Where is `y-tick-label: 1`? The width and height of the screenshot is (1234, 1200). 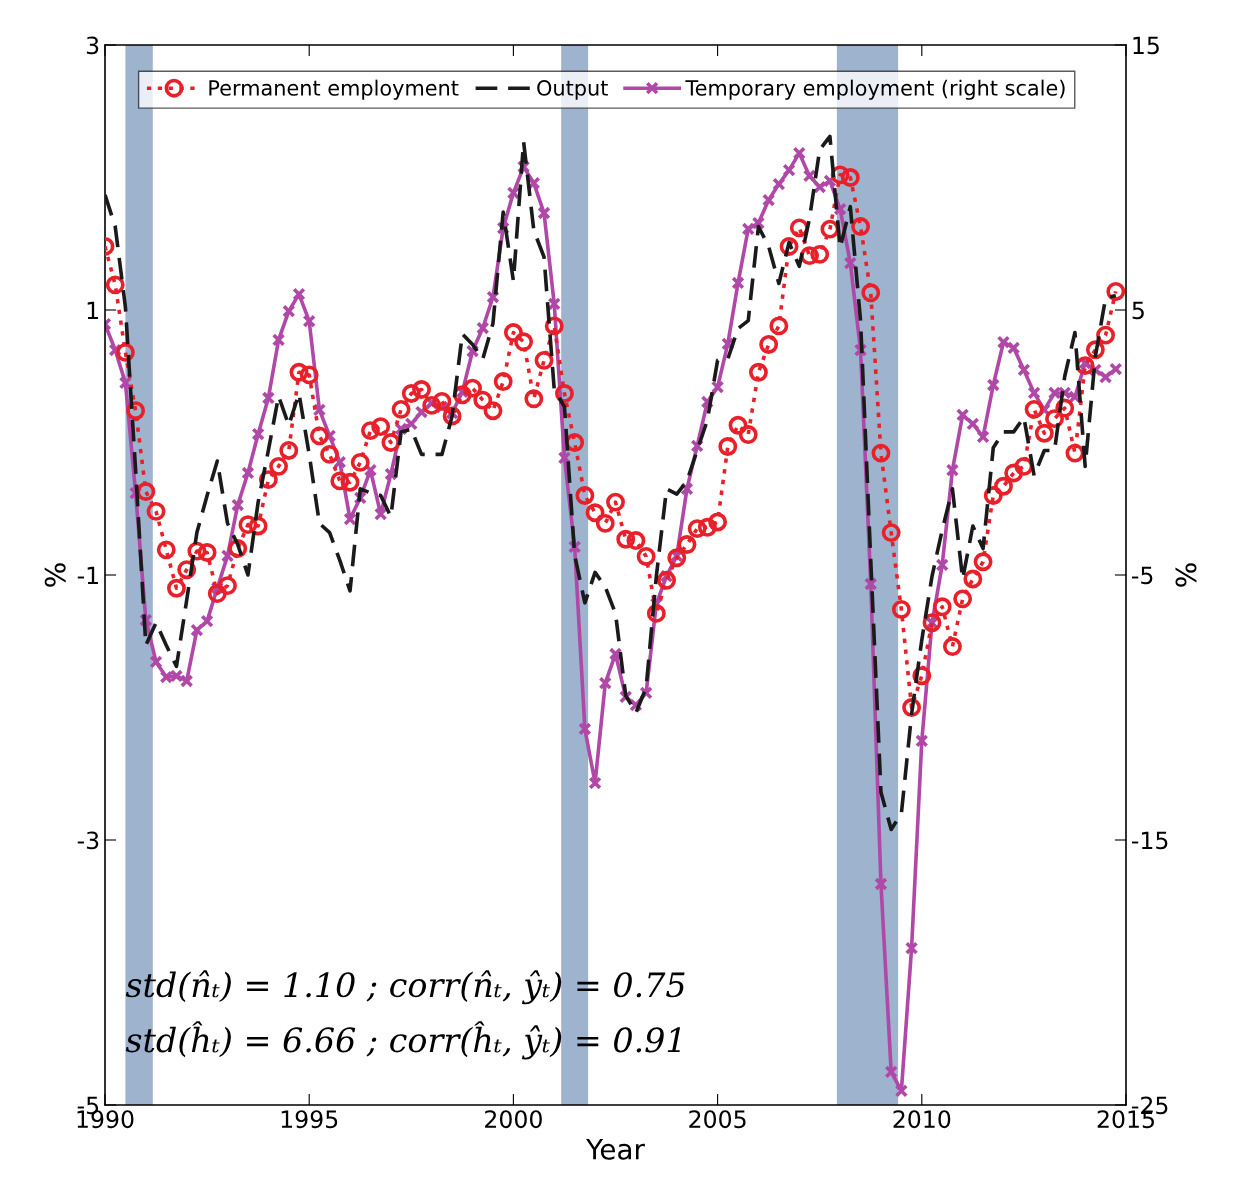 y-tick-label: 1 is located at coordinates (92, 310).